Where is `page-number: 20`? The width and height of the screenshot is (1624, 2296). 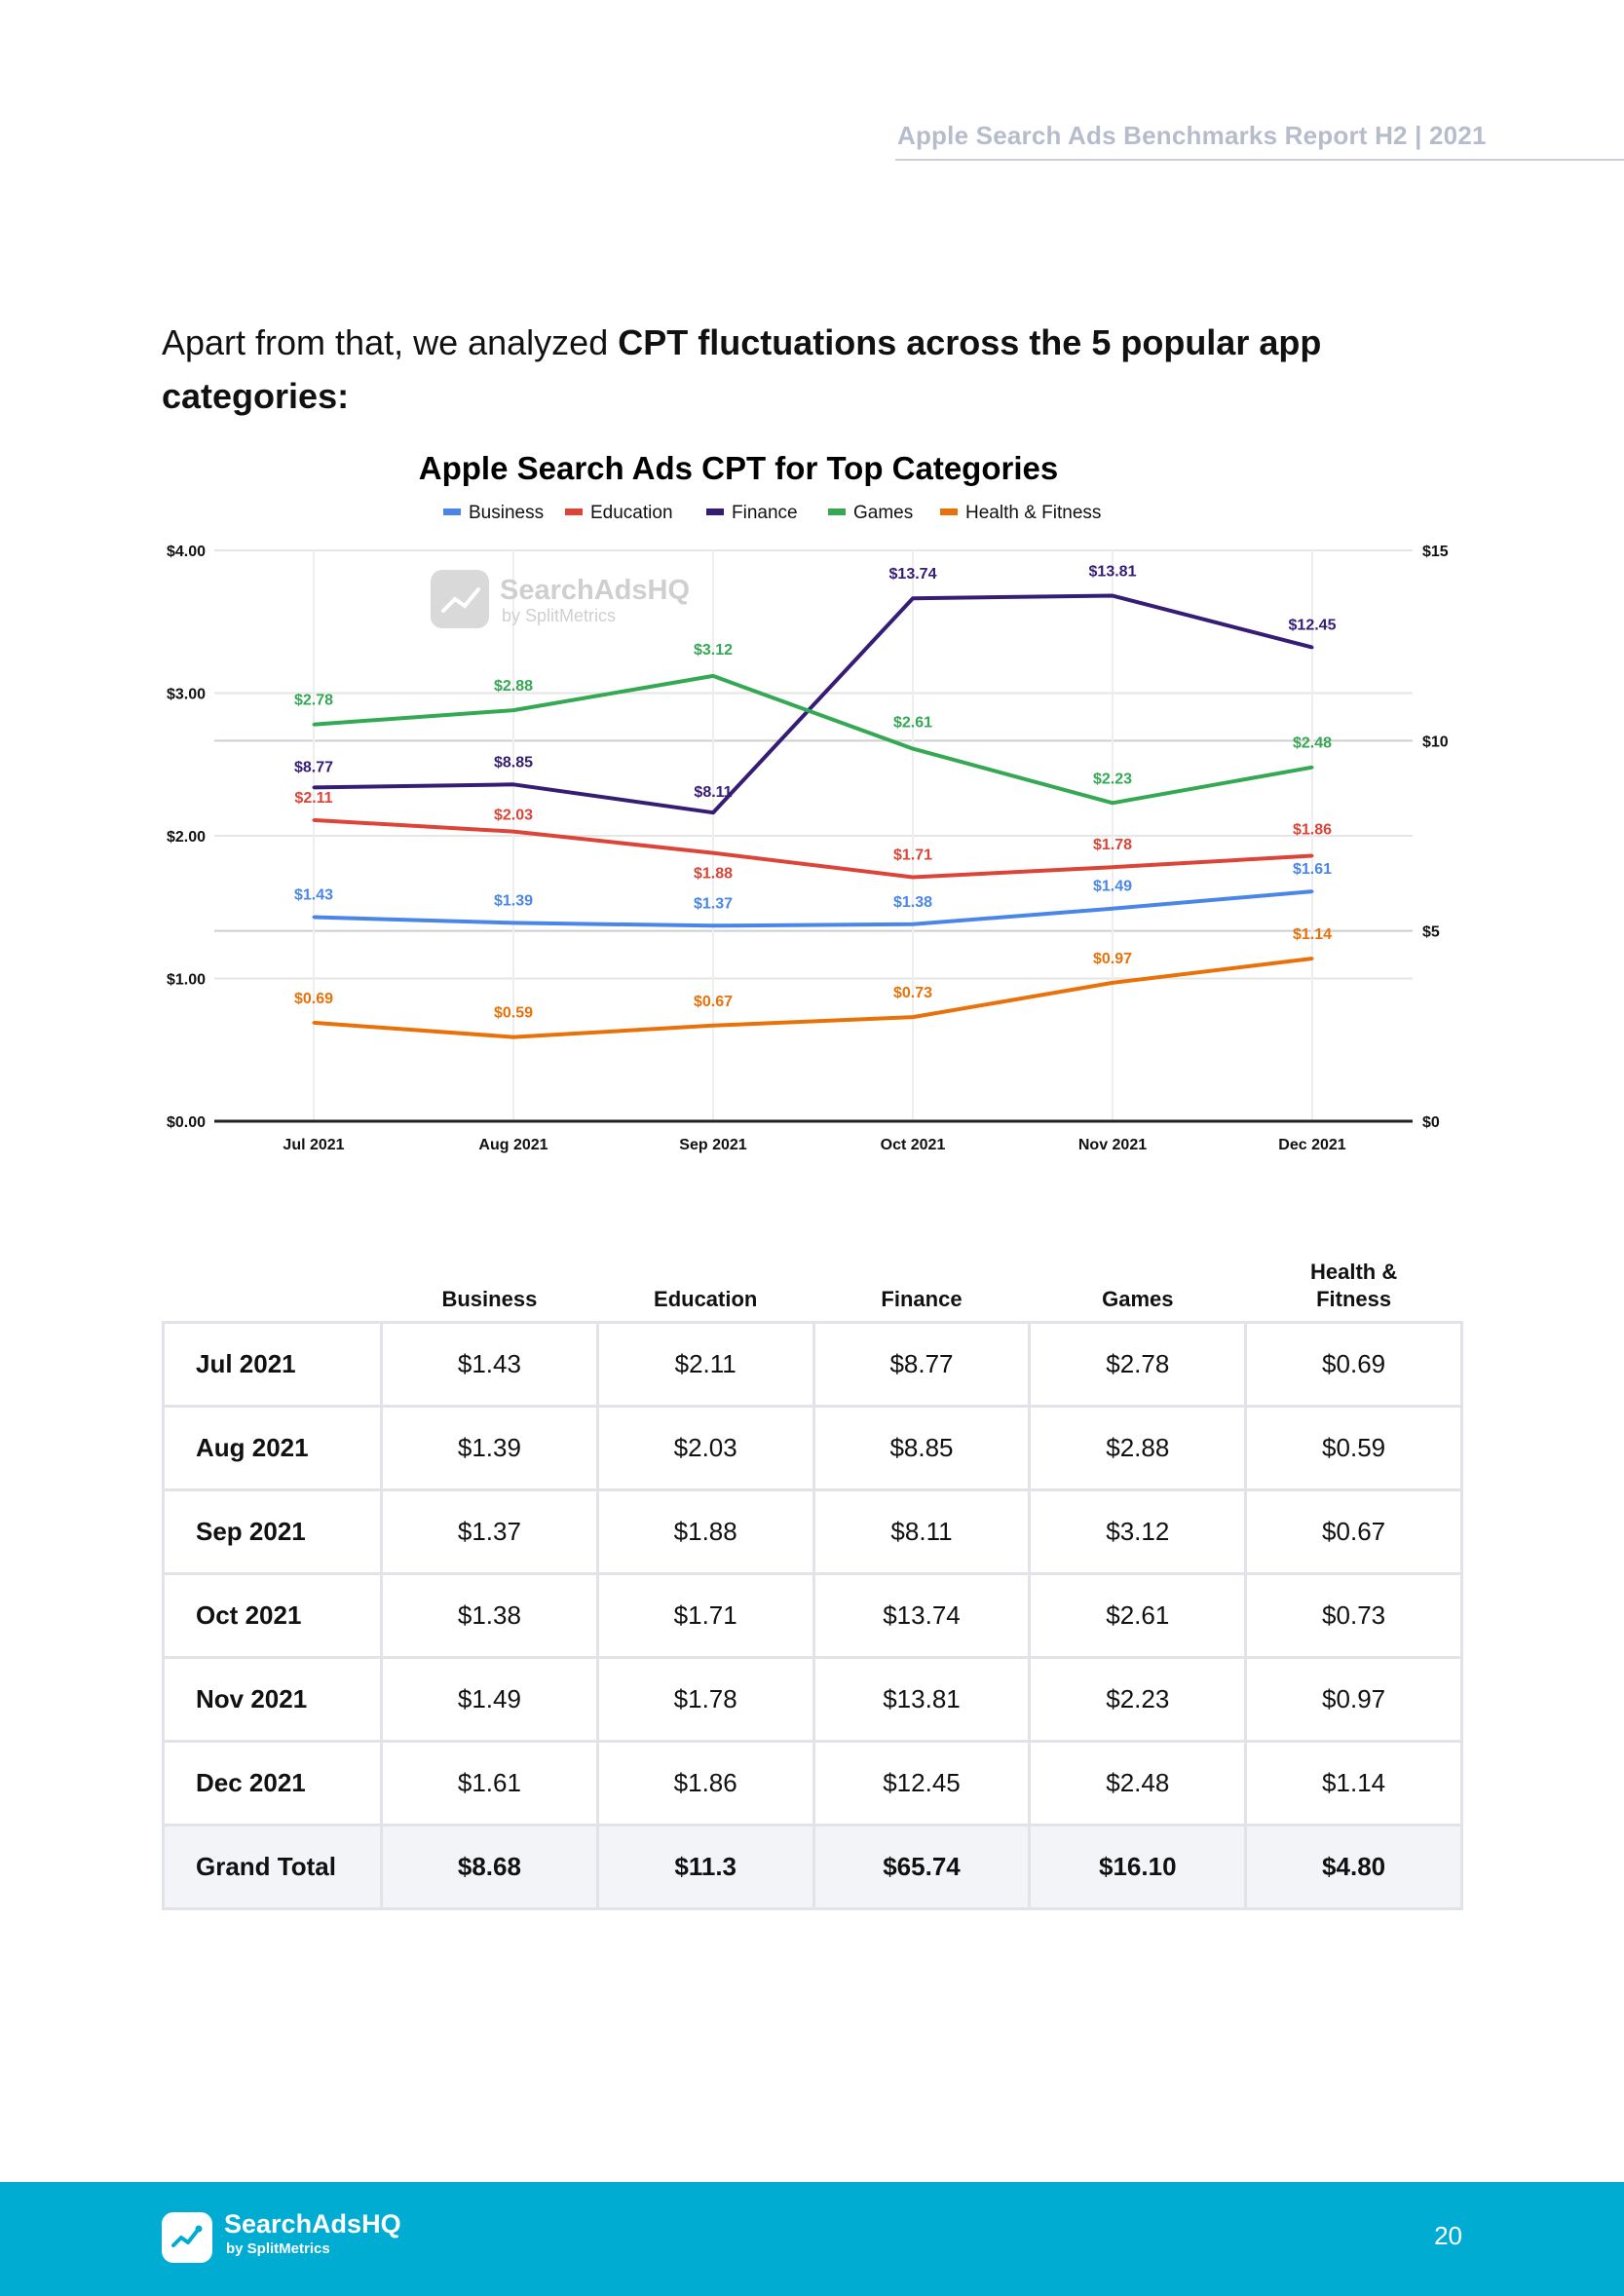
page-number: 20 is located at coordinates (1448, 2235).